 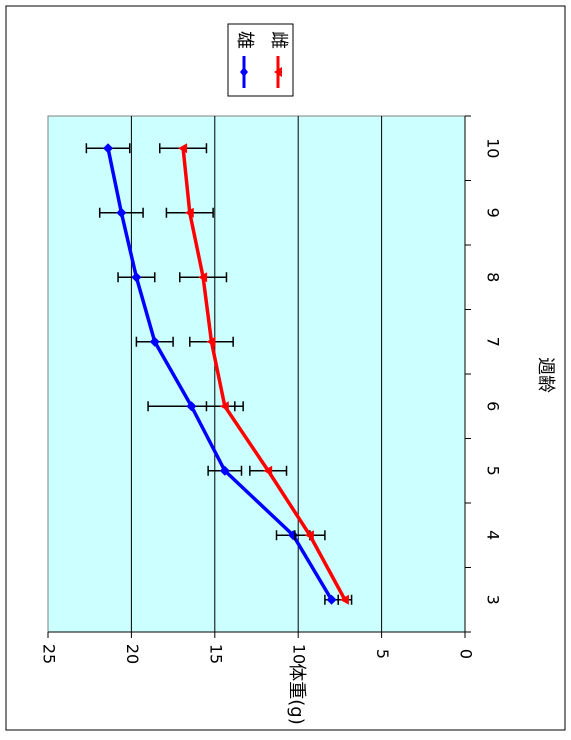 I want to click on x-axis-title-group: 週齢, so click(x=545, y=375).